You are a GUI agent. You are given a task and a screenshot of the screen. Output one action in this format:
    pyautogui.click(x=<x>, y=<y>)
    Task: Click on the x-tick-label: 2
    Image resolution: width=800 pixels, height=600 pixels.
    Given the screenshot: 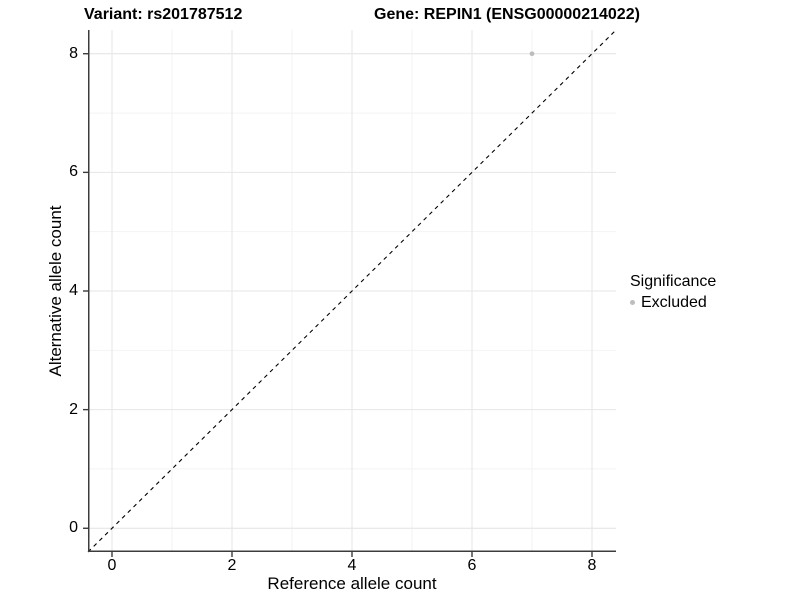 What is the action you would take?
    pyautogui.click(x=232, y=565)
    